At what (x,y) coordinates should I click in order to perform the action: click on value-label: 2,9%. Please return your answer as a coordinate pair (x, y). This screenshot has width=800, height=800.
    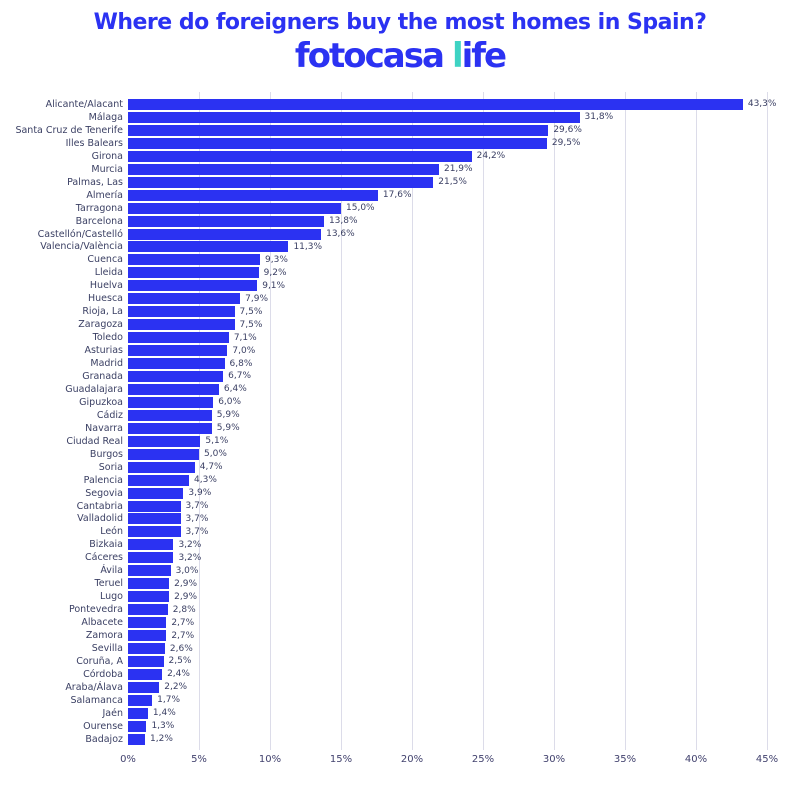
    Looking at the image, I should click on (186, 583).